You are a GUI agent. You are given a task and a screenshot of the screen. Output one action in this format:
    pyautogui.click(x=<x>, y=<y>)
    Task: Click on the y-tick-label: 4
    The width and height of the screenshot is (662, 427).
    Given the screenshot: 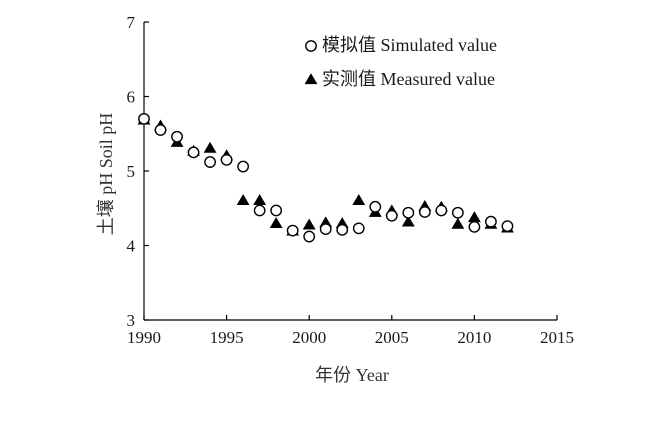 What is the action you would take?
    pyautogui.click(x=131, y=246)
    